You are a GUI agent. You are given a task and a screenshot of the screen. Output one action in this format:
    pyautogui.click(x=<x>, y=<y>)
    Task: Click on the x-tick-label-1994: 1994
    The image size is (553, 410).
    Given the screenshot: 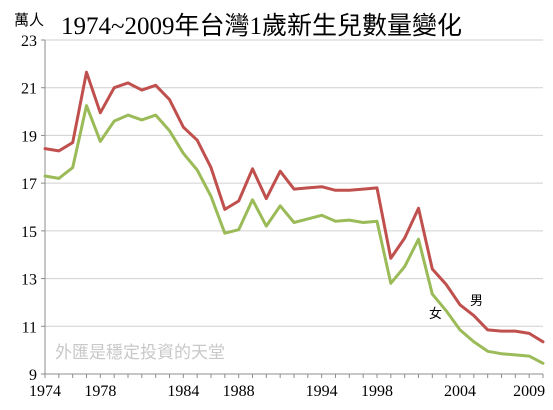 What is the action you would take?
    pyautogui.click(x=322, y=391)
    